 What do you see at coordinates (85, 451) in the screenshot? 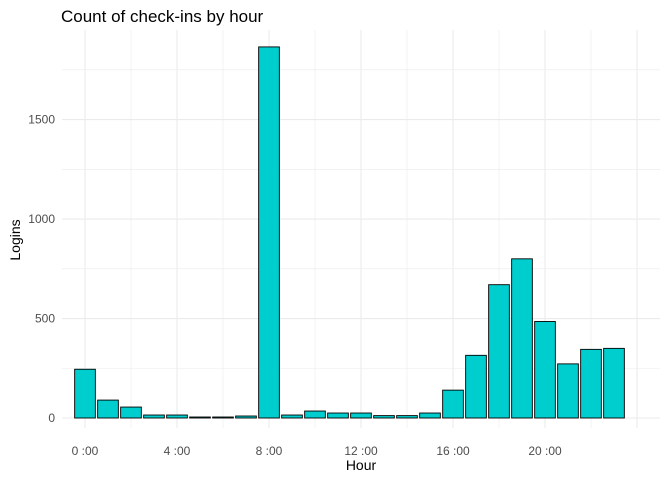
I see `x-tick-label: 0 :00` at bounding box center [85, 451].